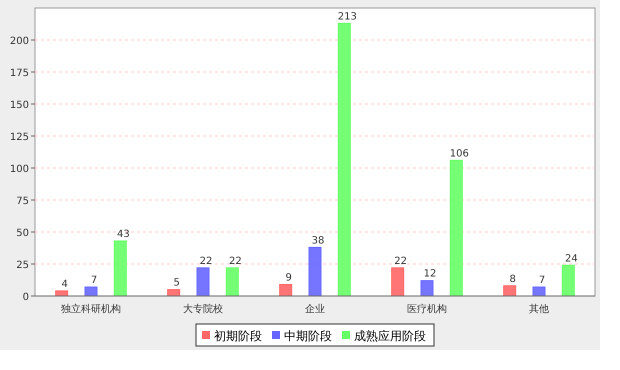 The height and width of the screenshot is (370, 620). Describe the element at coordinates (459, 154) in the screenshot. I see `data-label: 106` at that location.